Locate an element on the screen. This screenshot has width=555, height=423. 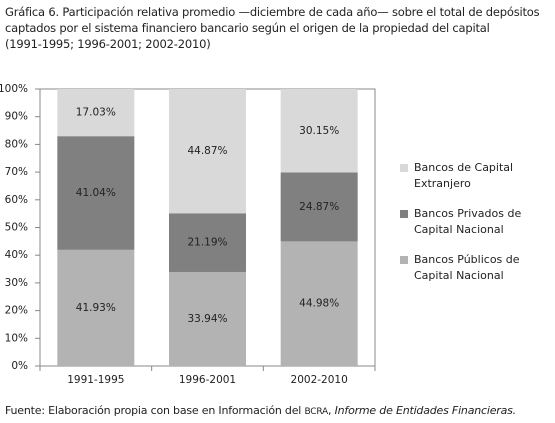
y-tick-label: 80% is located at coordinates (16, 144).